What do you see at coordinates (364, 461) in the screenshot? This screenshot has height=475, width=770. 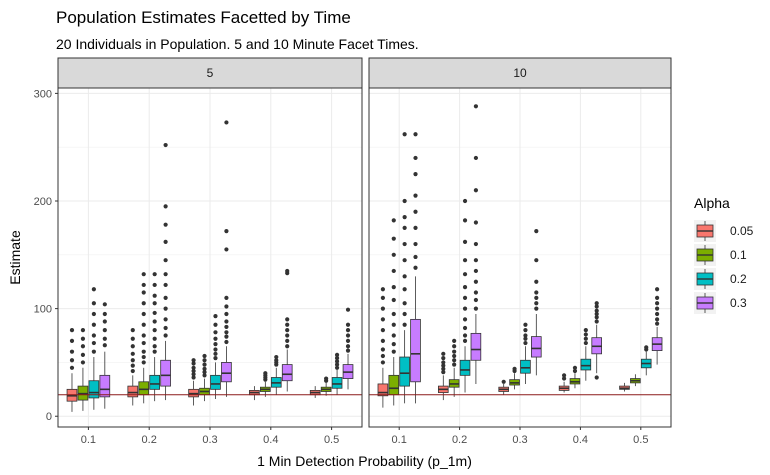 I see `x-axis-title: 1 Min Detection Probability (p_1m)` at bounding box center [364, 461].